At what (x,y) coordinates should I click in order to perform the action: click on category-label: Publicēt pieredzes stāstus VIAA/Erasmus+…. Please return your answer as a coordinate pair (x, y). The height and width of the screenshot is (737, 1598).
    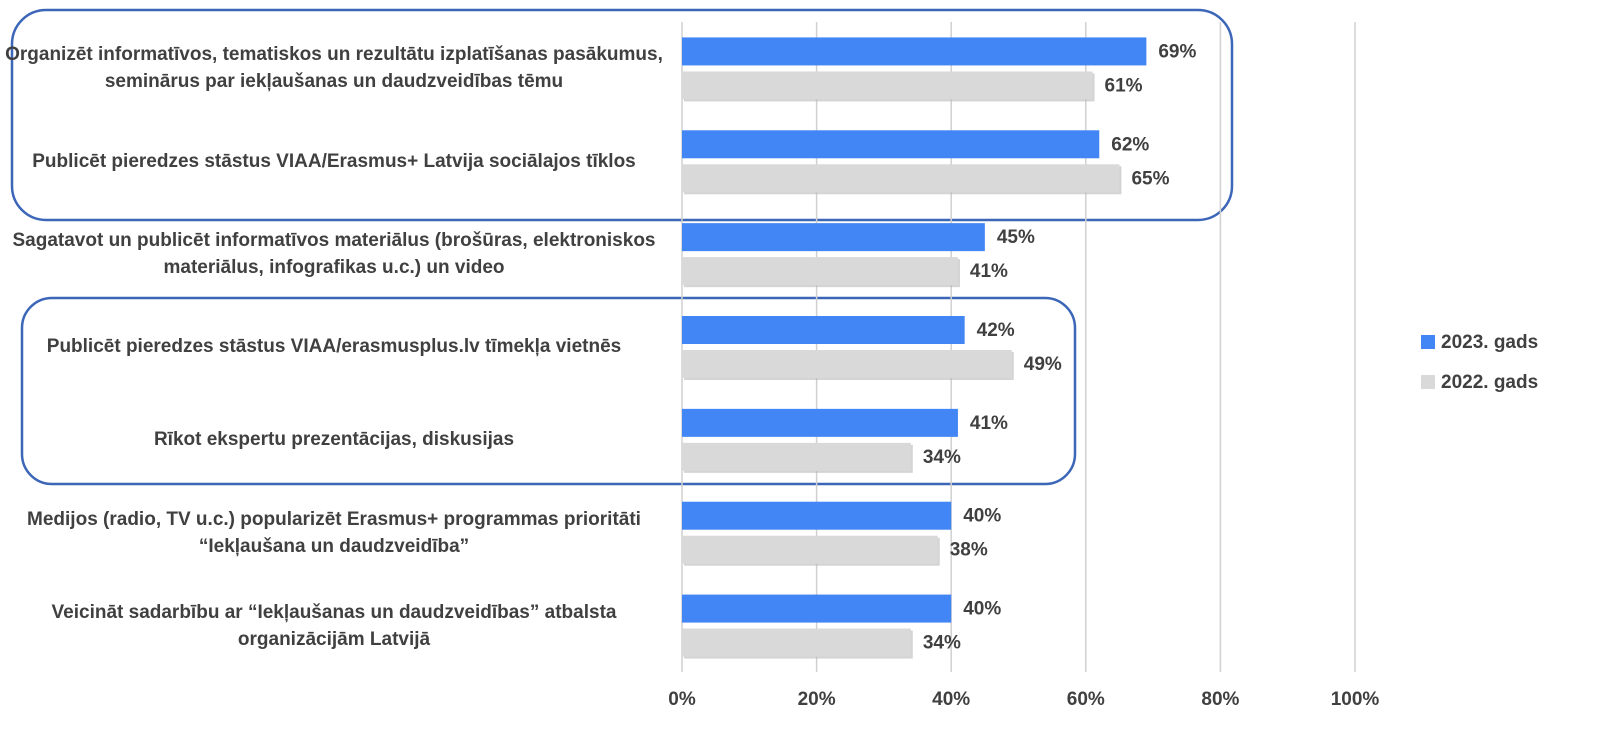
    Looking at the image, I should click on (334, 161).